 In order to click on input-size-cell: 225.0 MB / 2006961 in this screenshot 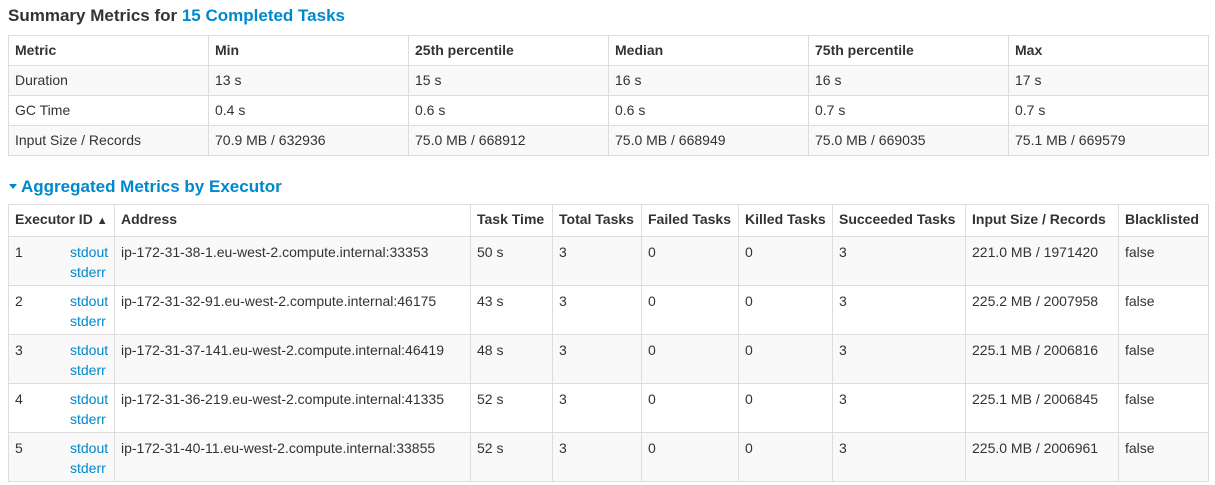, I will do `click(1042, 457)`.